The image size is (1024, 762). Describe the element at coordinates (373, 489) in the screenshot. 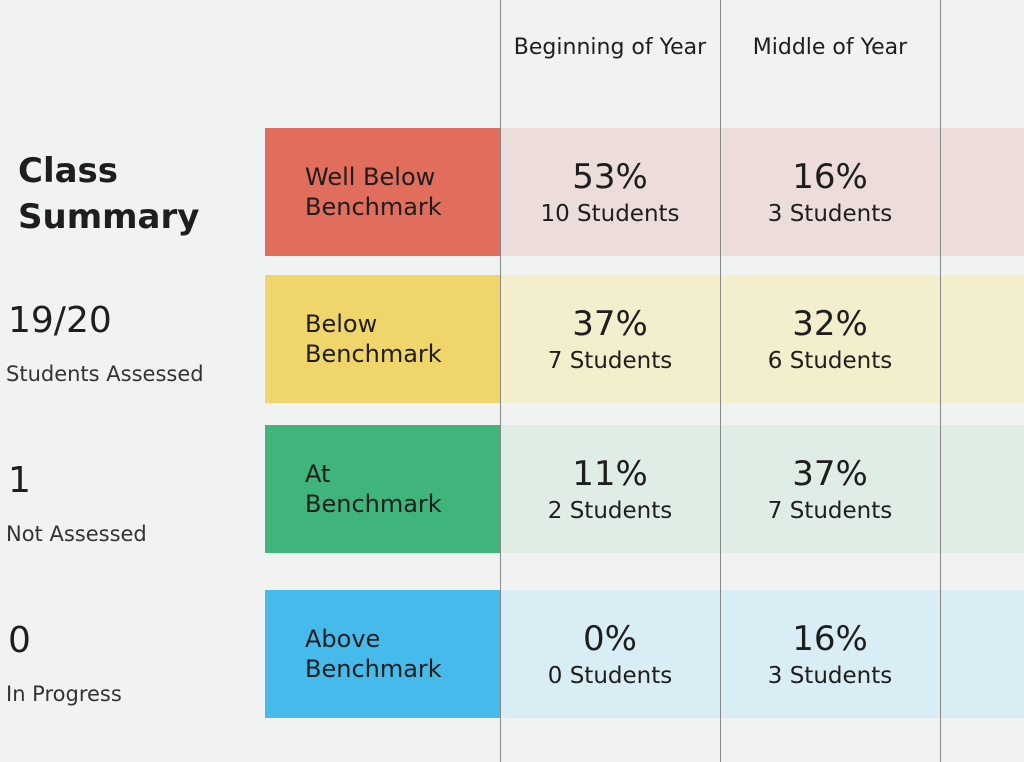

I see `level-text: At Benchmark` at that location.